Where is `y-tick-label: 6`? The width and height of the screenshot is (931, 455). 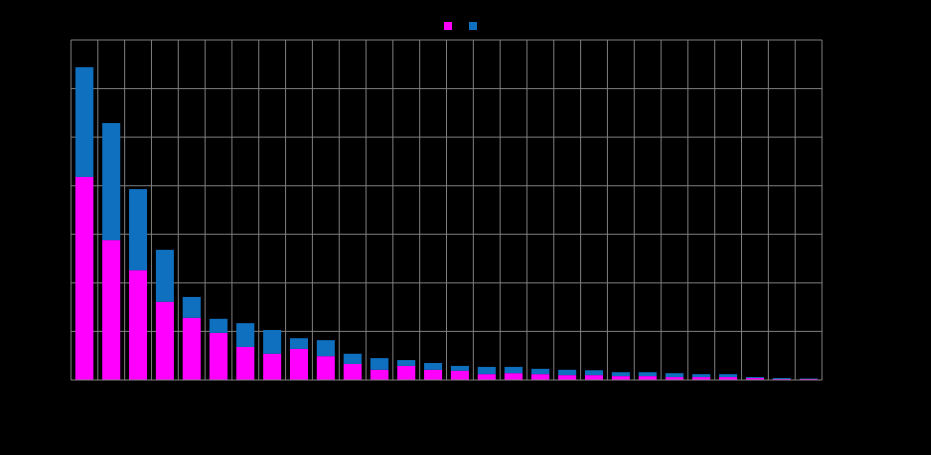
y-tick-label: 6 is located at coordinates (59, 88).